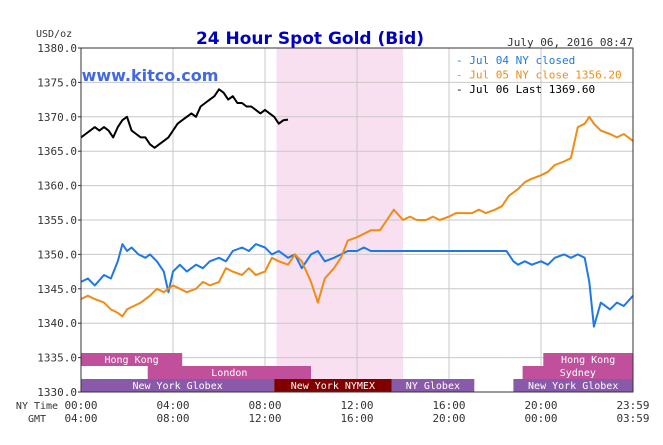  What do you see at coordinates (264, 418) in the screenshot?
I see `x-tick-label-gmt: 12:00` at bounding box center [264, 418].